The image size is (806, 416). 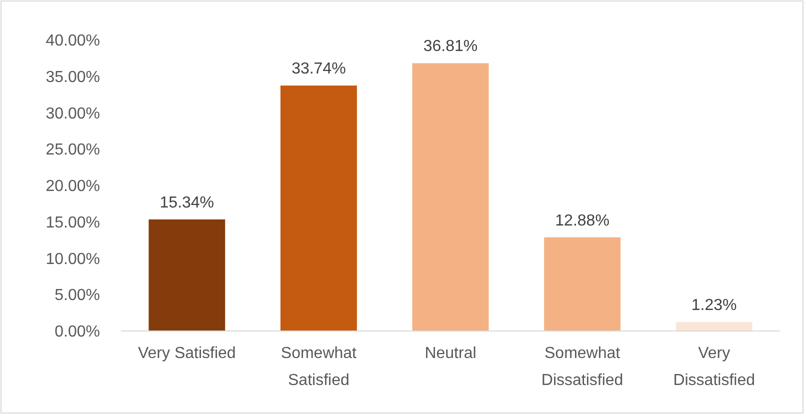 I want to click on x-tick-label: Neutral, so click(x=450, y=353).